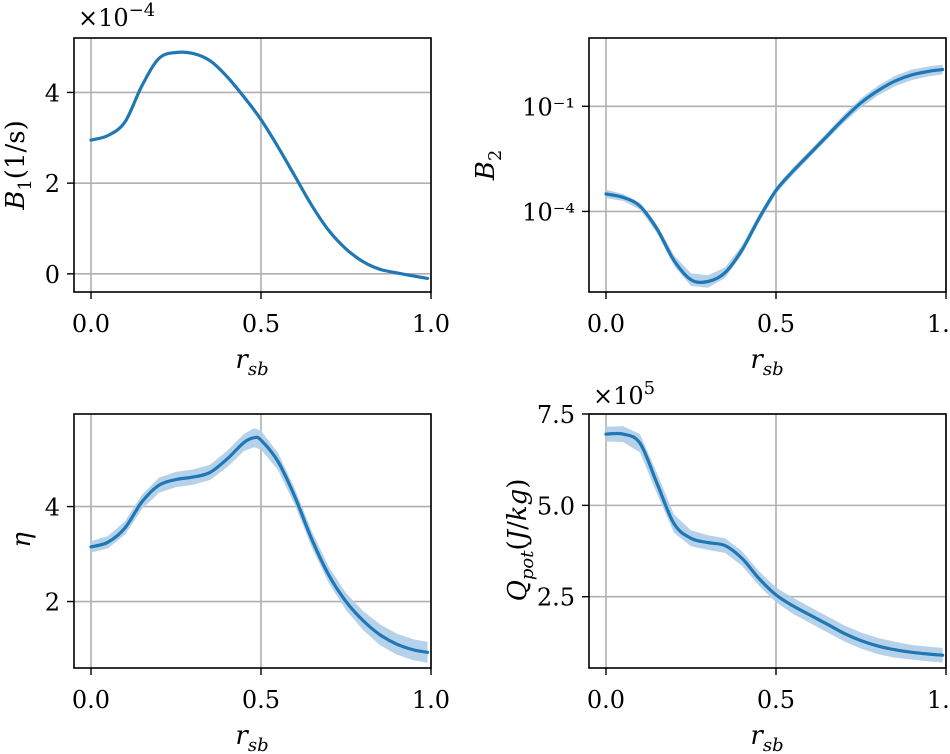 This screenshot has width=950, height=754. Describe the element at coordinates (606, 700) in the screenshot. I see `qpot-xtick-label-0: 0.0` at that location.